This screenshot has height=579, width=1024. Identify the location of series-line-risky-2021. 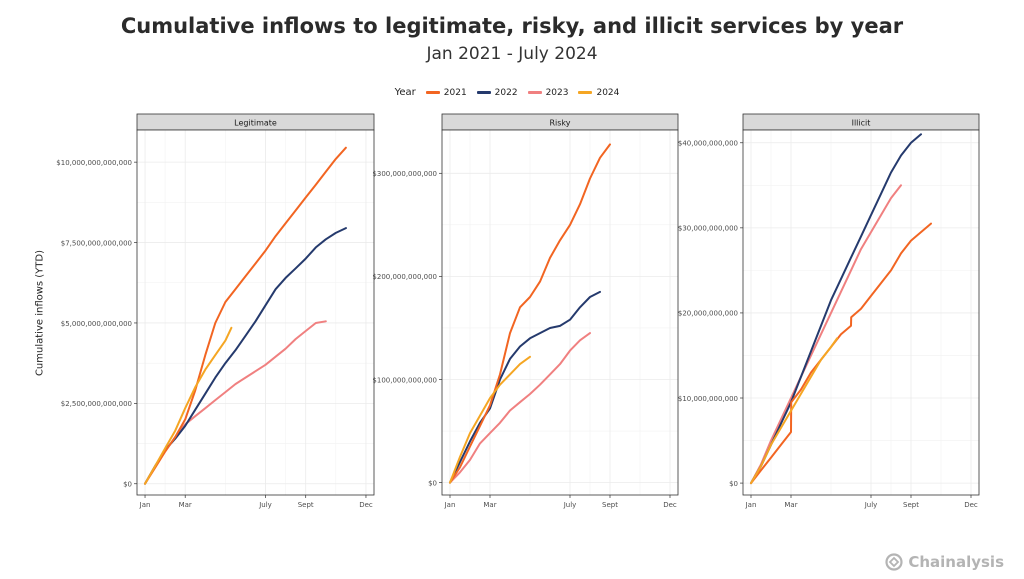
(530, 313).